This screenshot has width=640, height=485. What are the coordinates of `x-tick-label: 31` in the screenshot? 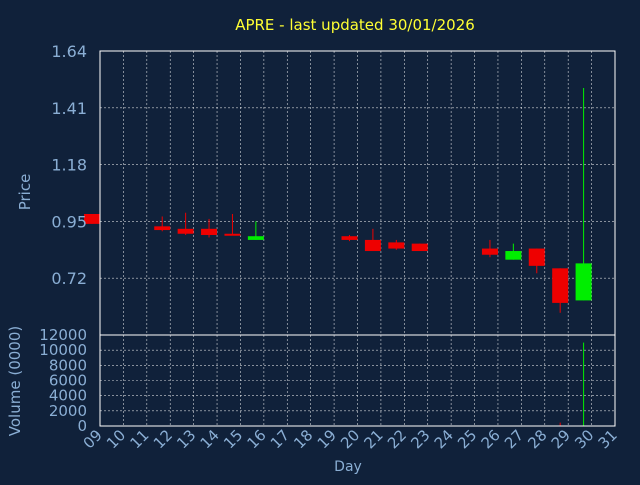 It's located at (608, 439).